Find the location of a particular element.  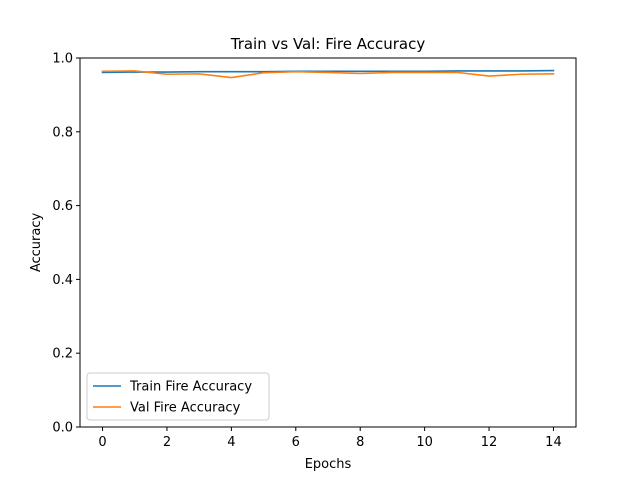

series-line-val is located at coordinates (328, 74).